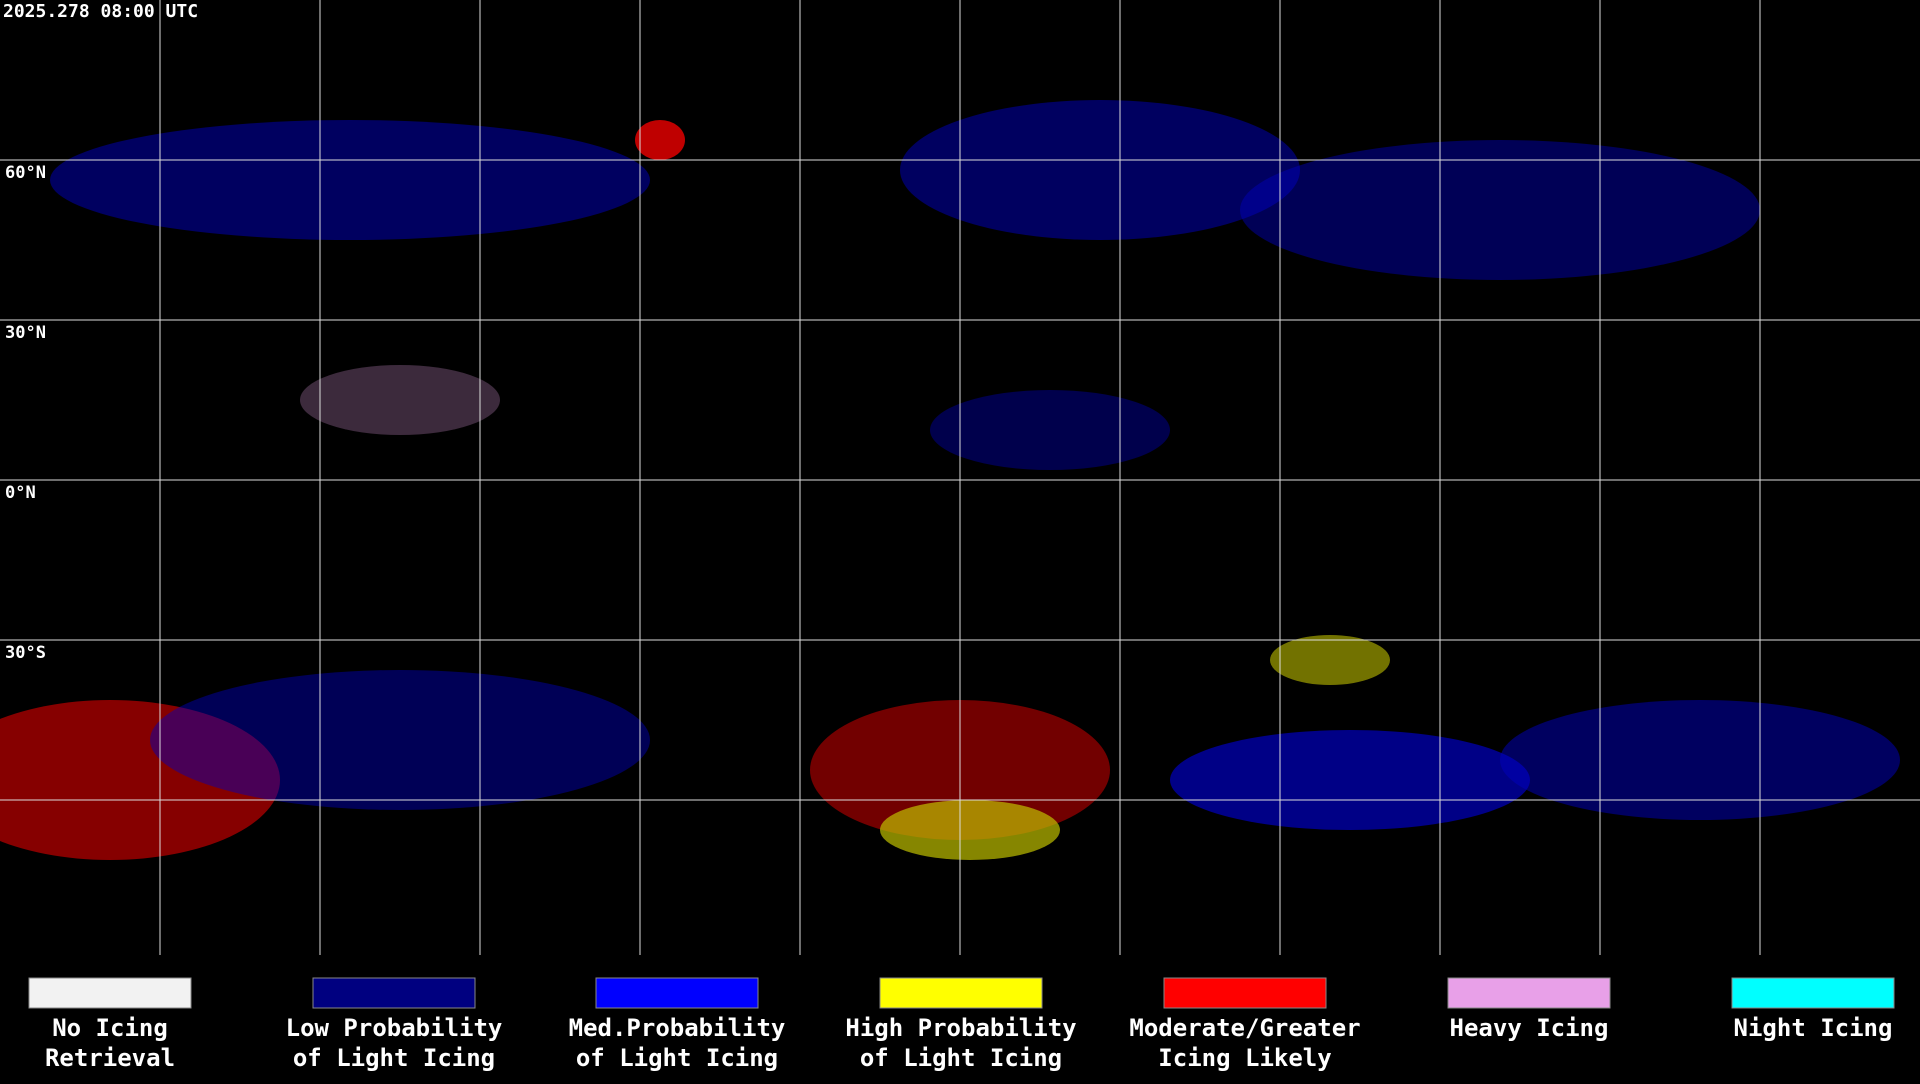  What do you see at coordinates (1813, 1028) in the screenshot?
I see `legend-label: Night Icing` at bounding box center [1813, 1028].